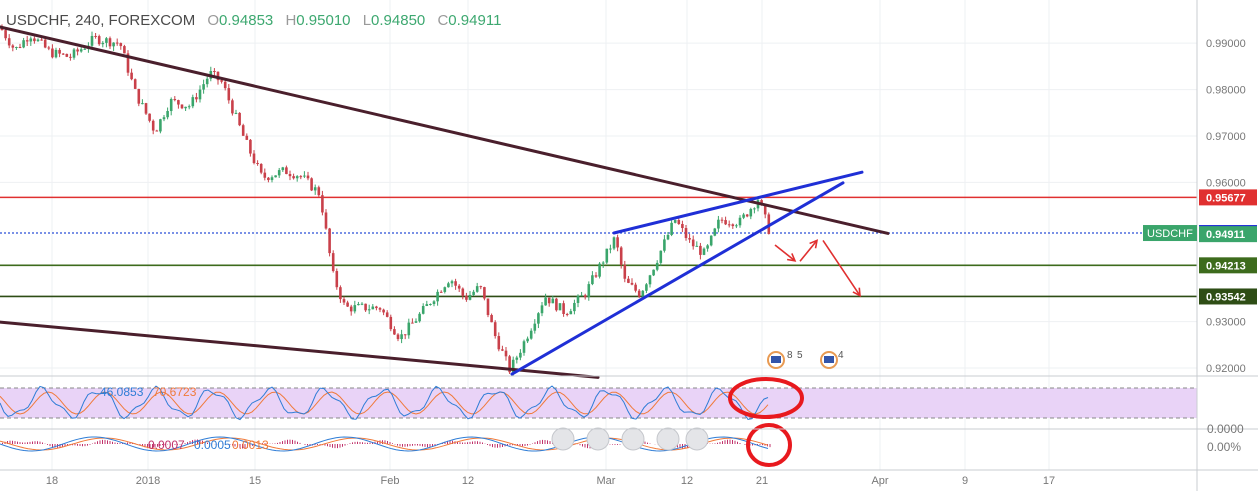 Image resolution: width=1258 pixels, height=491 pixels. I want to click on time-tick-label: Apr, so click(879, 481).